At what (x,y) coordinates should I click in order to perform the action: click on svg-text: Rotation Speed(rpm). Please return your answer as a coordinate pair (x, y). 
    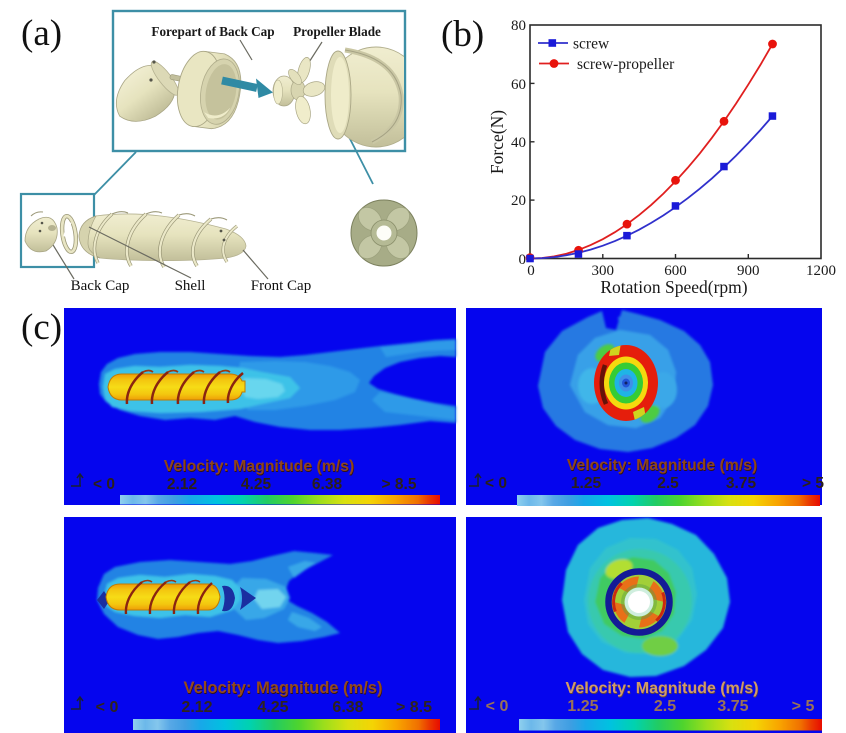
    Looking at the image, I should click on (673, 287).